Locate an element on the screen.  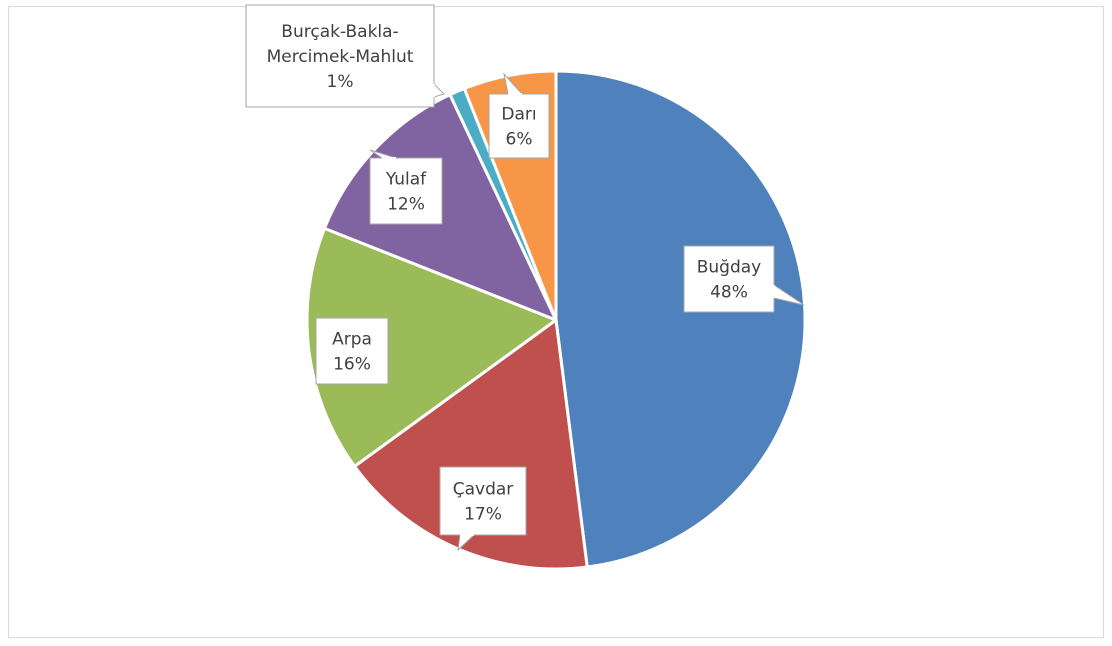
data-label-percent: 16% is located at coordinates (352, 365).